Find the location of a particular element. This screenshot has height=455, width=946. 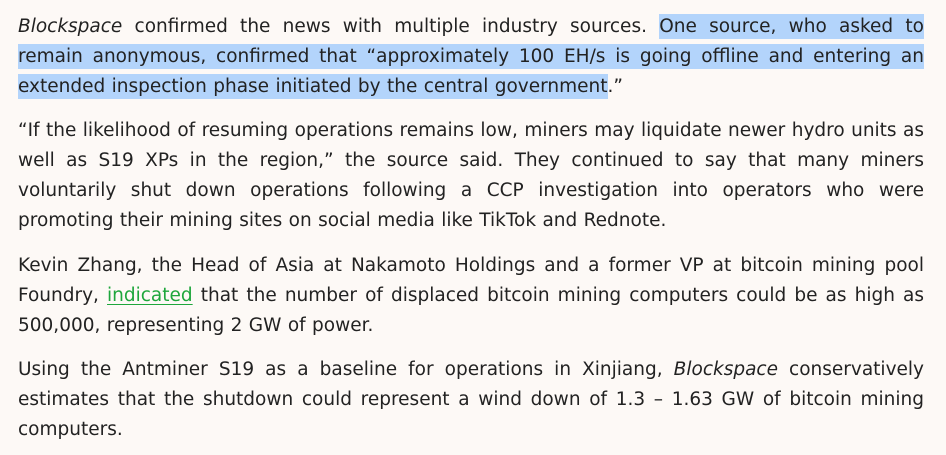

indicated-link: indicated is located at coordinates (150, 295).